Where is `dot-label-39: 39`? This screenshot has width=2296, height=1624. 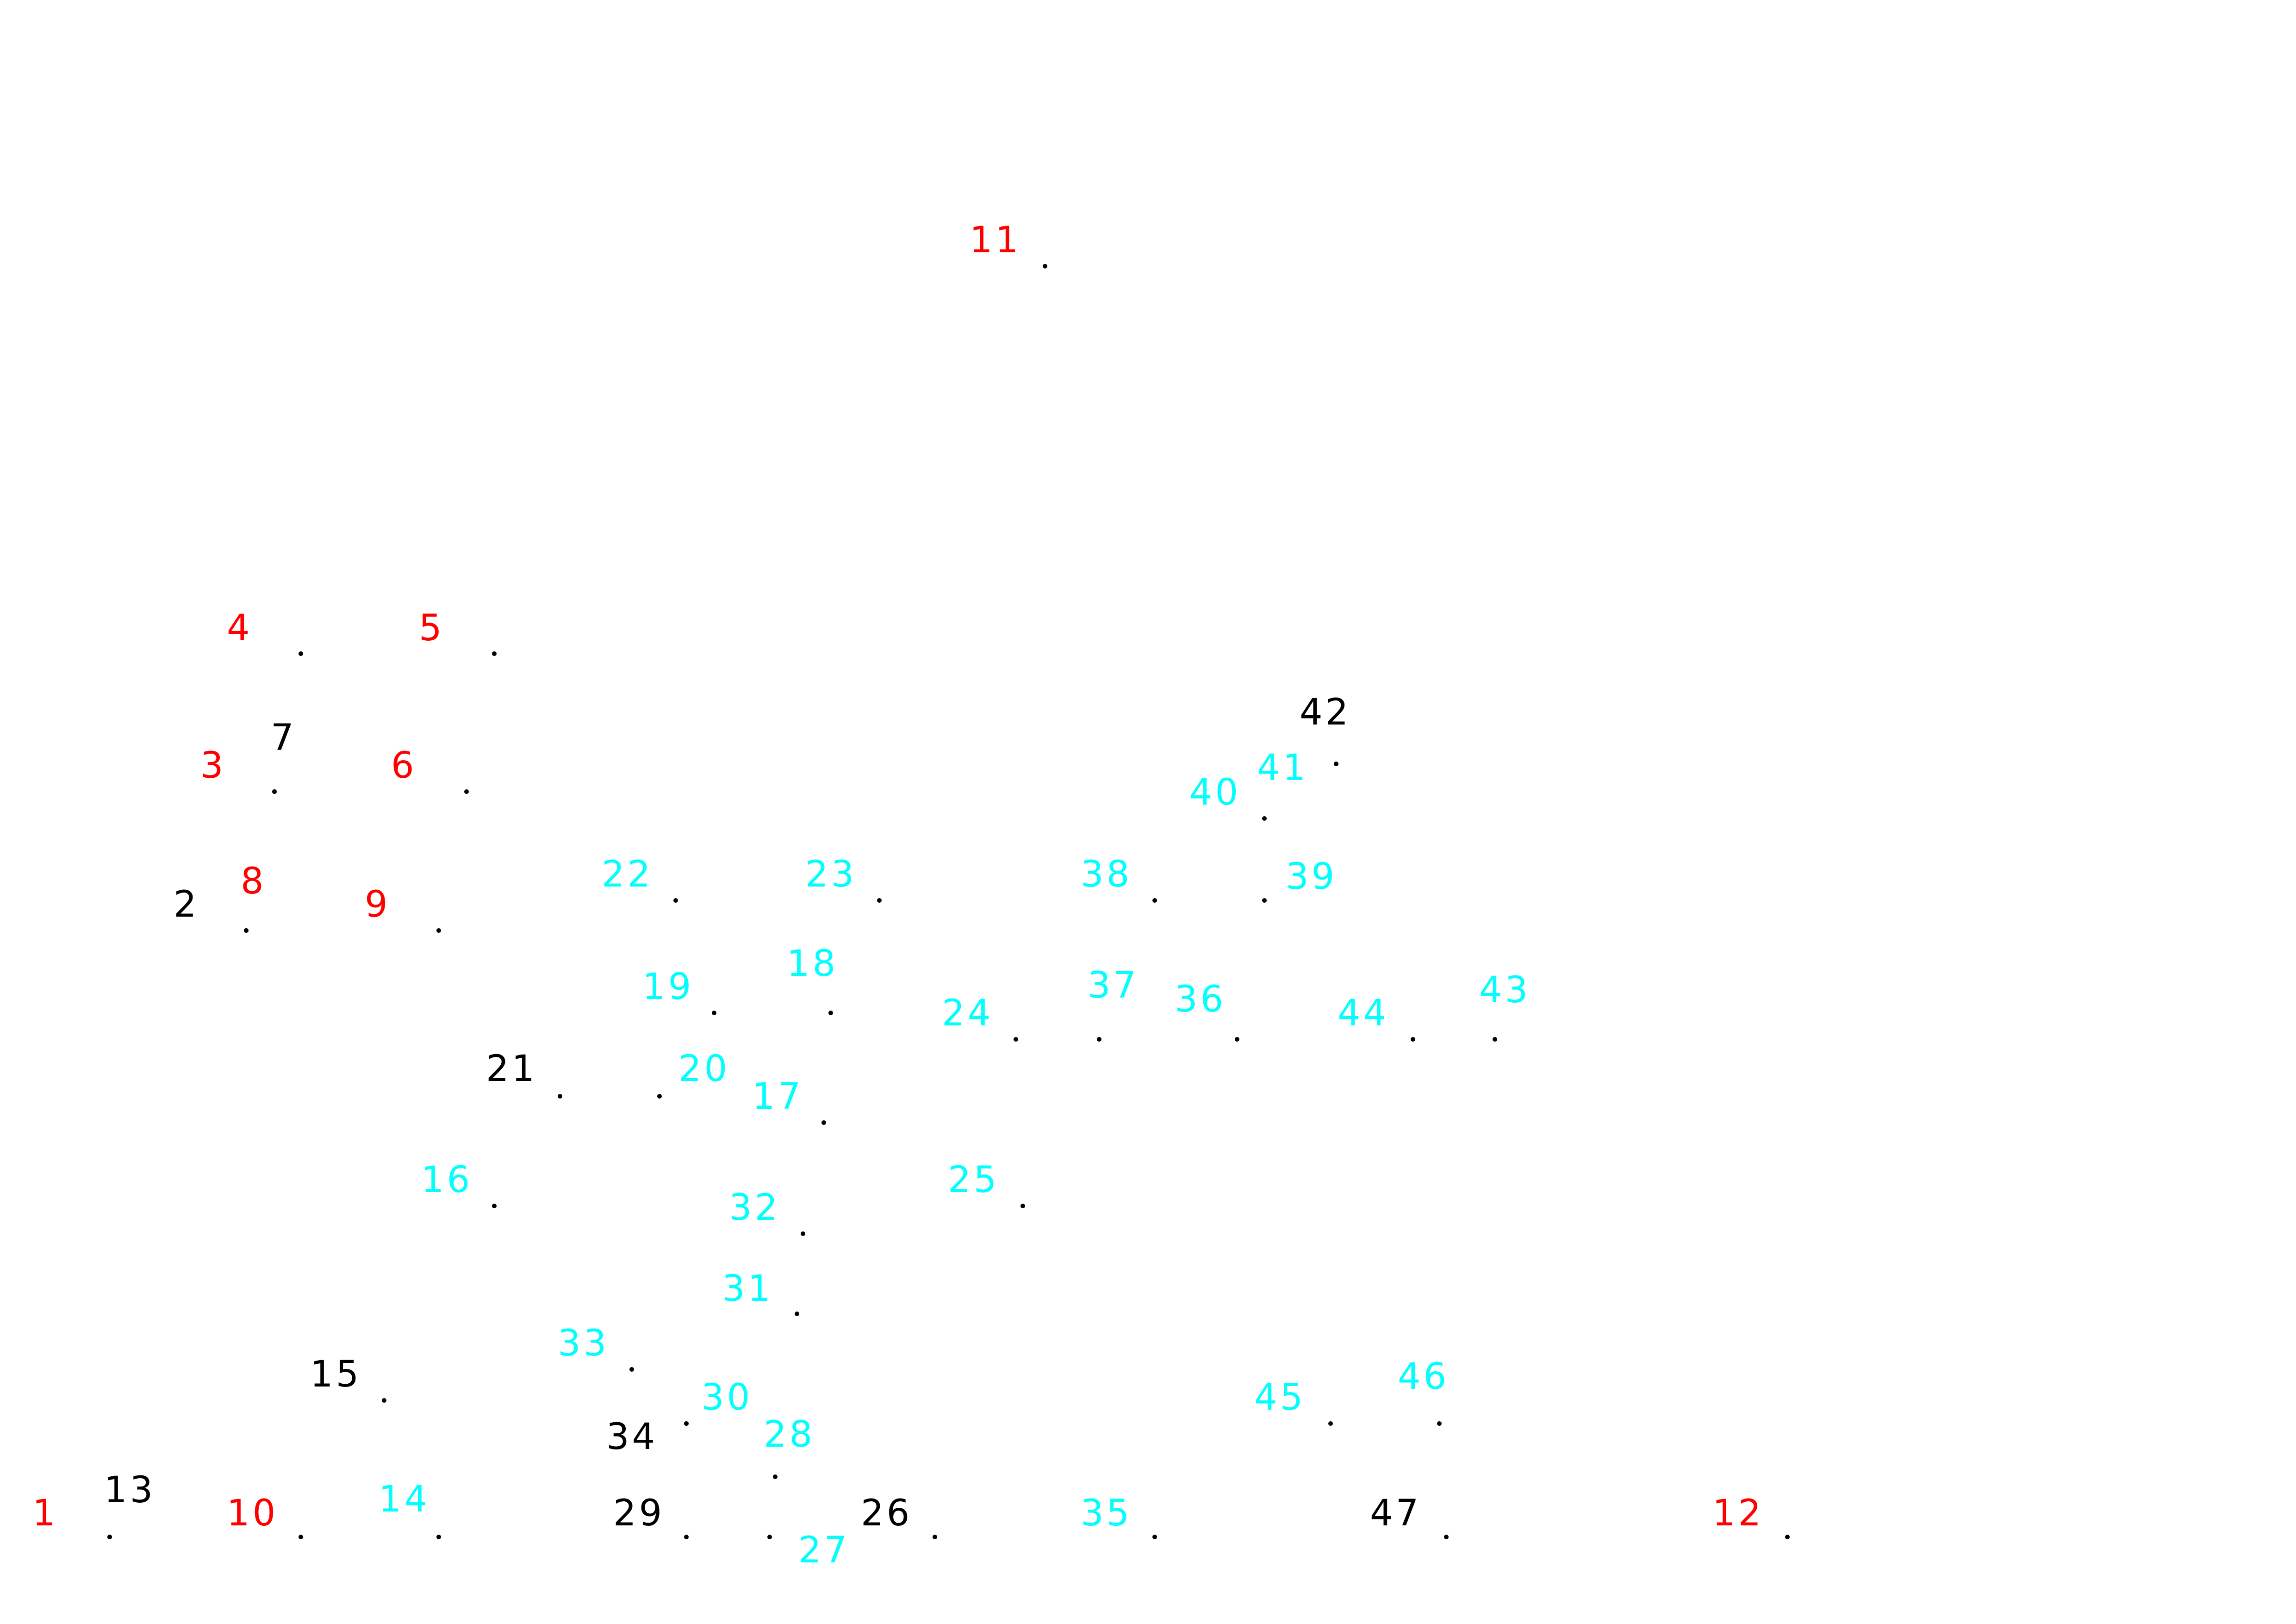 dot-label-39: 39 is located at coordinates (1311, 877).